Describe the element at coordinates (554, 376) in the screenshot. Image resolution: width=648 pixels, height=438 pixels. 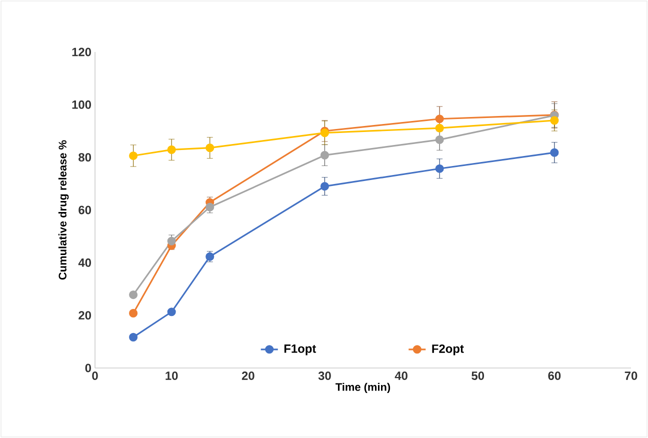
I see `x-tick-label: 60` at that location.